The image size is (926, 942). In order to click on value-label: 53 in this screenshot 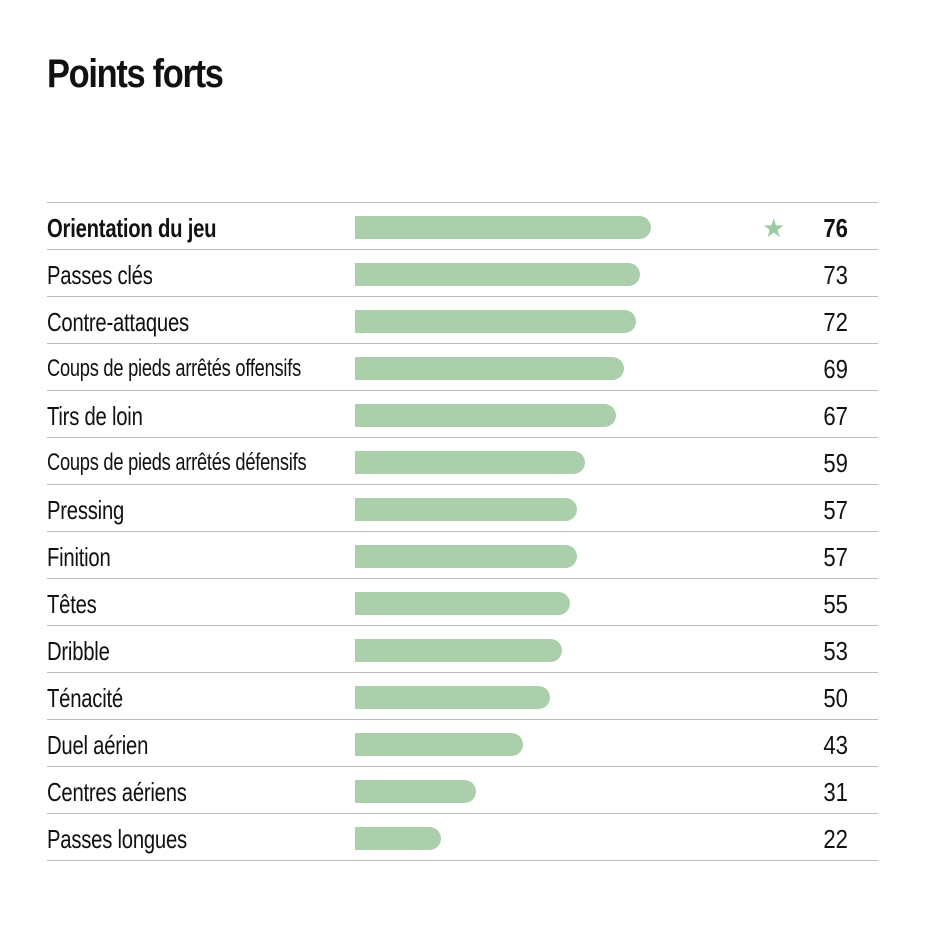, I will do `click(835, 651)`.